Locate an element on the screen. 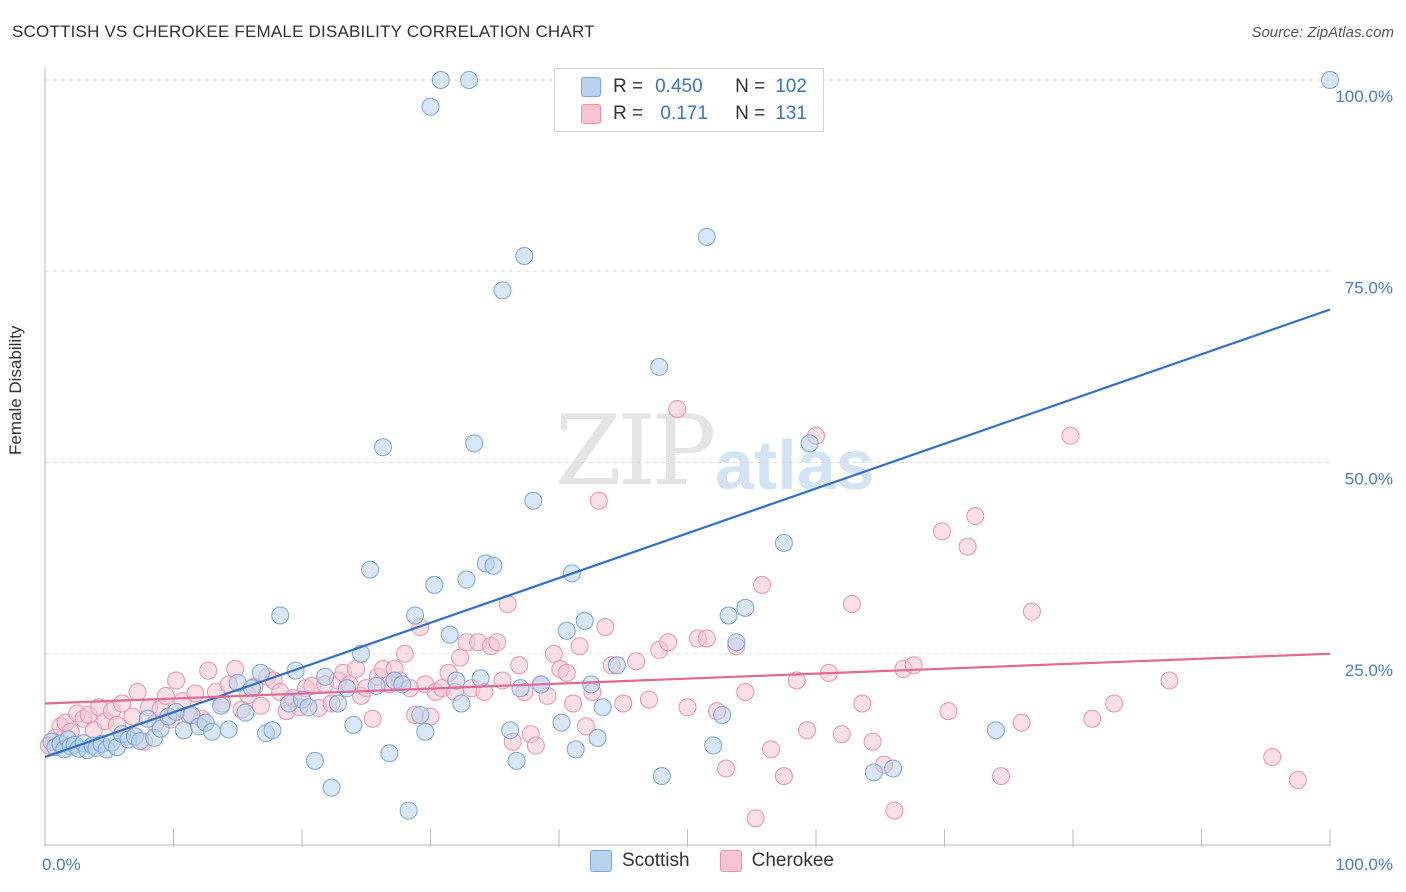 Image resolution: width=1406 pixels, height=892 pixels. n-value: 102 is located at coordinates (791, 86).